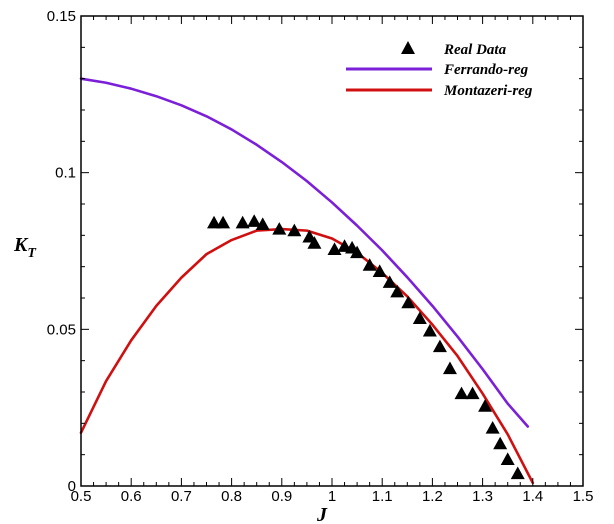 The width and height of the screenshot is (614, 524). I want to click on x-tick-label: 0.7, so click(181, 496).